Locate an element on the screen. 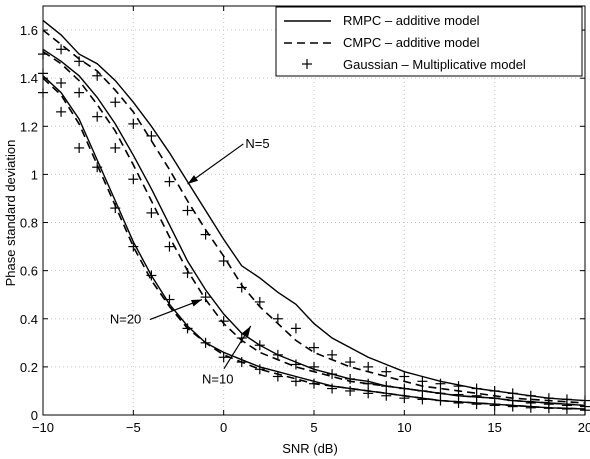  annotation-label: N=5 is located at coordinates (257, 143).